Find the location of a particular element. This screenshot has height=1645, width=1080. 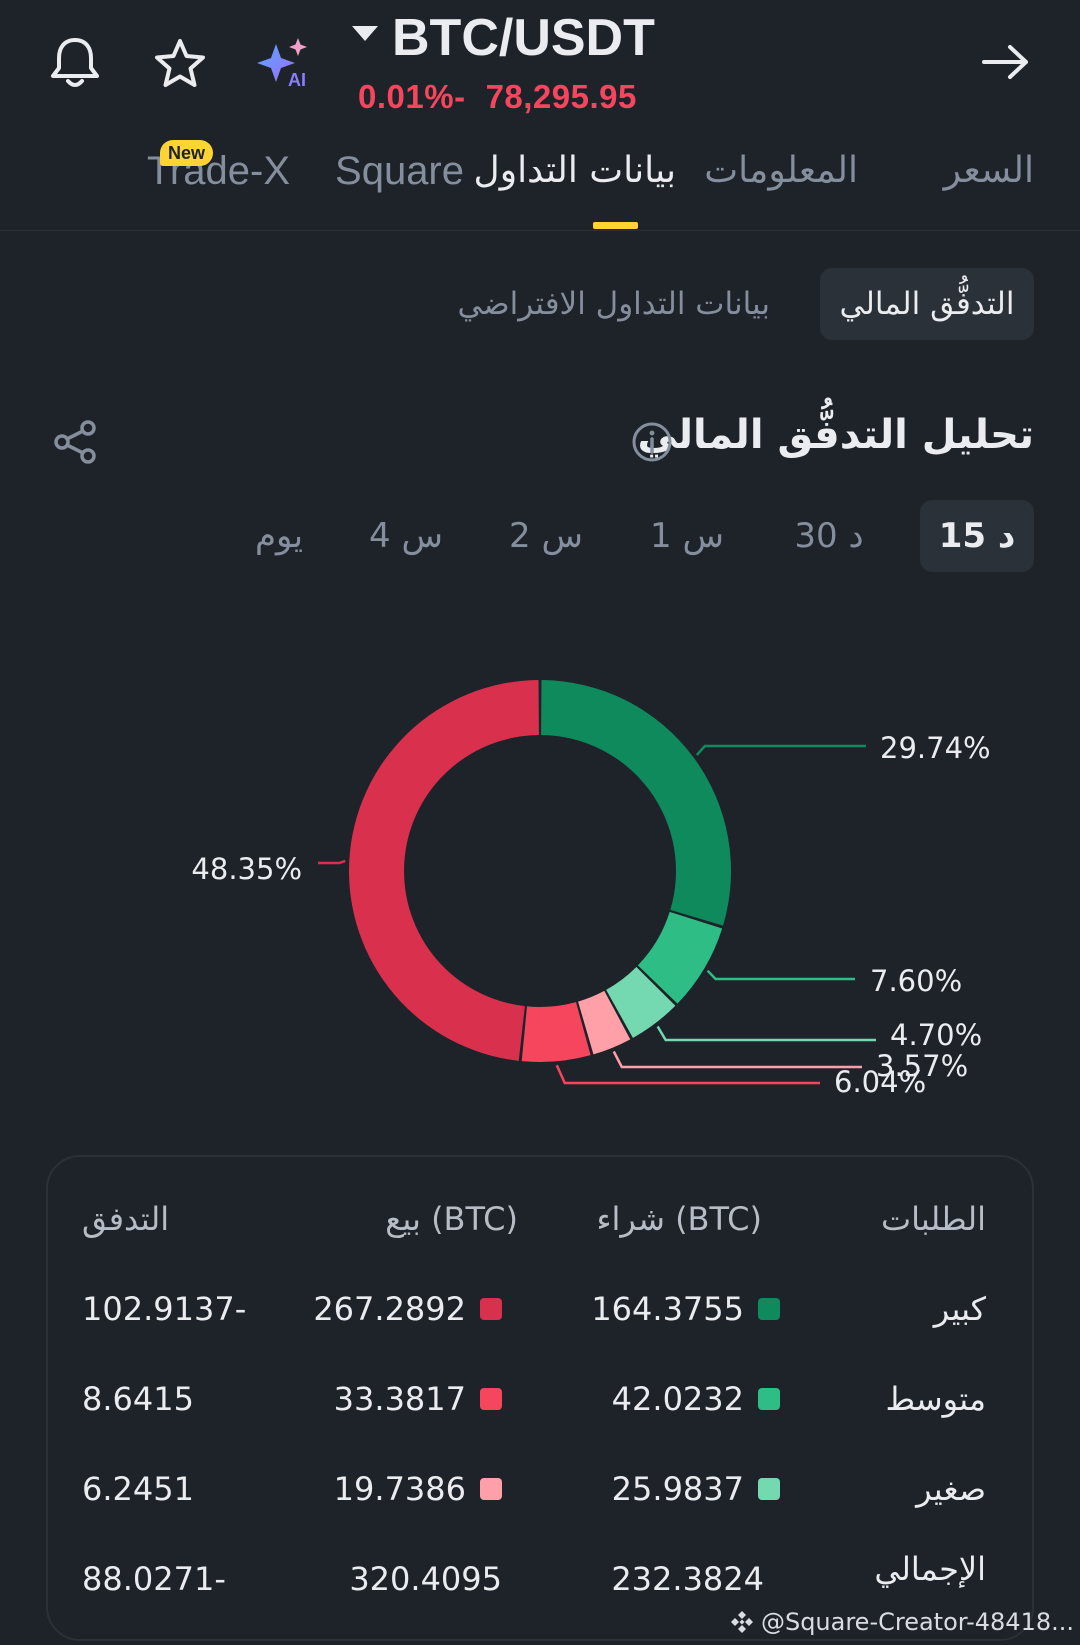

buy-value: 25.9837 is located at coordinates (677, 1489).